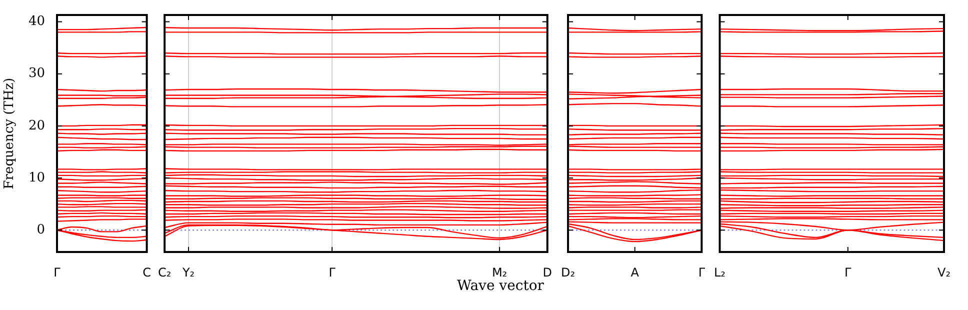 The image size is (968, 310). I want to click on x-tick-label: C, so click(147, 272).